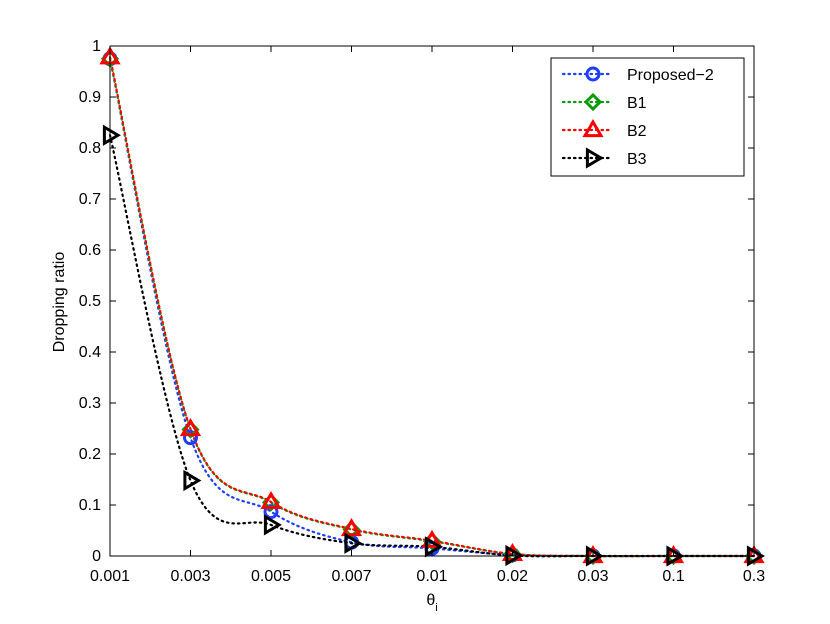 This screenshot has height=624, width=830. What do you see at coordinates (637, 159) in the screenshot?
I see `legend-label: B3` at bounding box center [637, 159].